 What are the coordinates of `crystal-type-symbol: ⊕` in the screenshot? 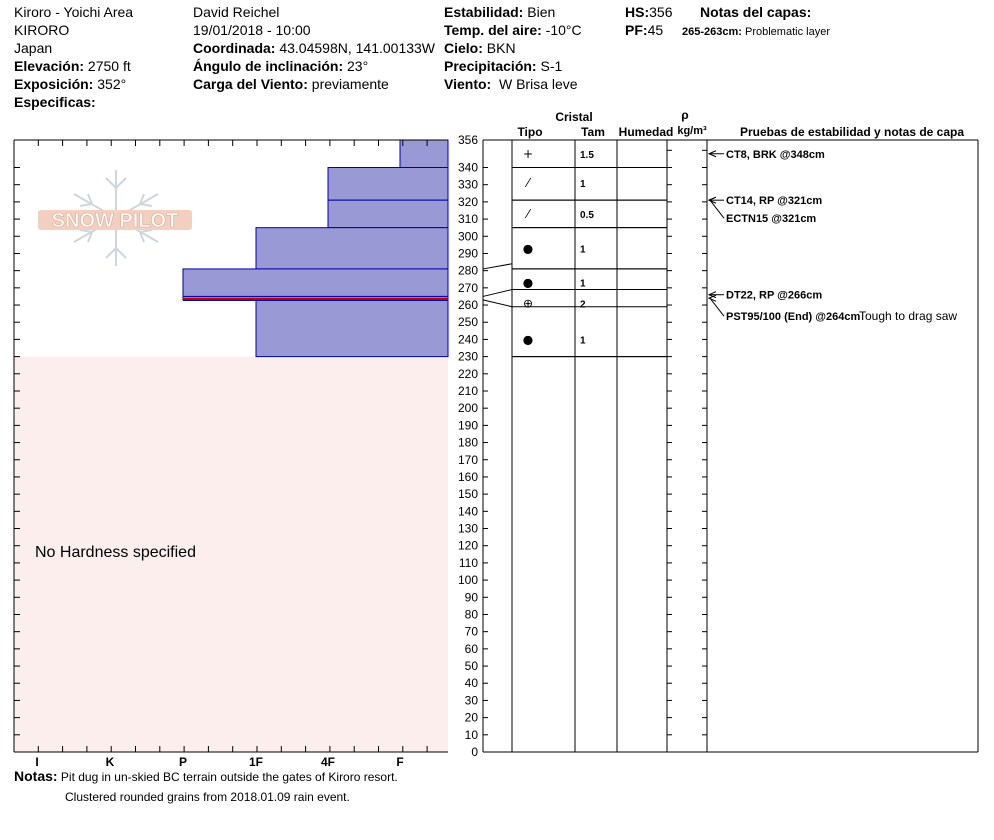 It's located at (528, 303).